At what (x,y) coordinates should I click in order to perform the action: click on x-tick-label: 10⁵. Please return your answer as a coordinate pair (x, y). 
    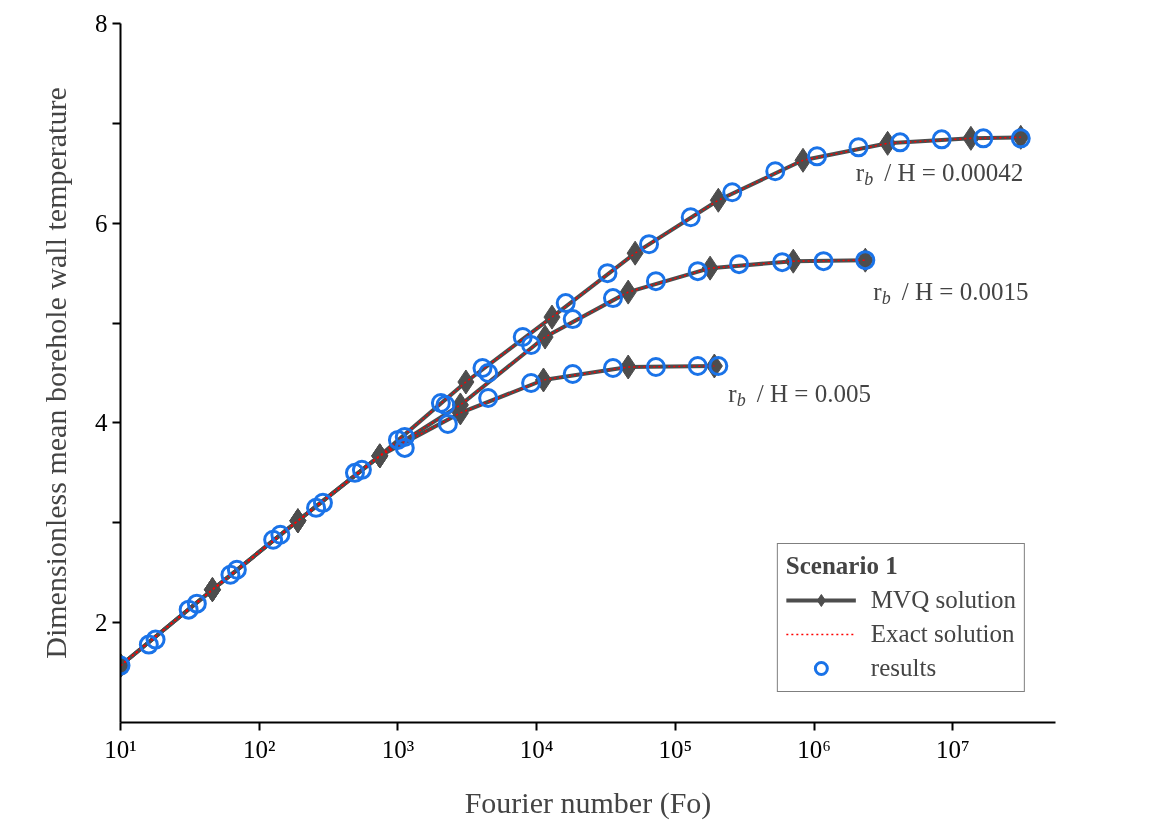
    Looking at the image, I should click on (675, 749).